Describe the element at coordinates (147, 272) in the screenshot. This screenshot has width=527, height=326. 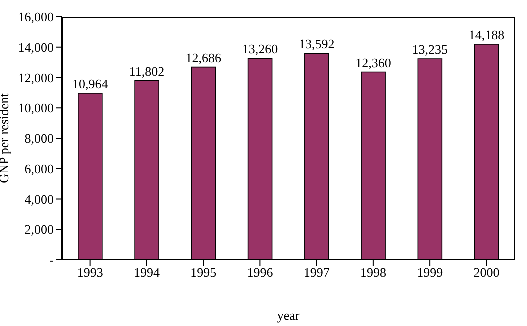
I see `x-tick-label: 1994` at that location.